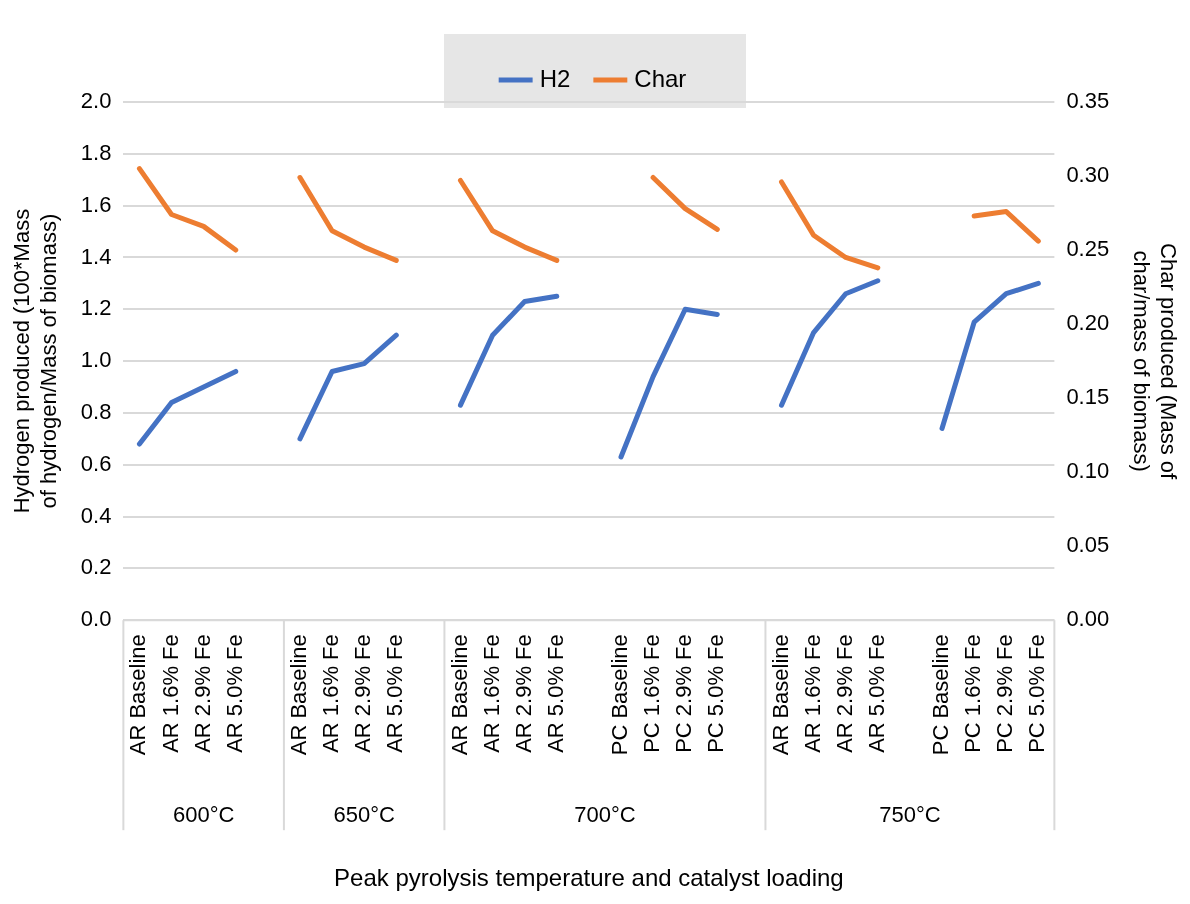 The height and width of the screenshot is (904, 1190). I want to click on y-tick-label: 2.0, so click(96, 101).